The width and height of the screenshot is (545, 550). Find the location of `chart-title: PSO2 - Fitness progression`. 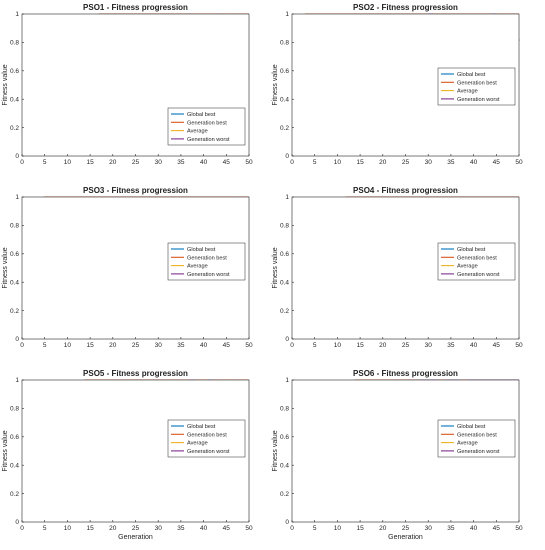

chart-title: PSO2 - Fitness progression is located at coordinates (405, 7).